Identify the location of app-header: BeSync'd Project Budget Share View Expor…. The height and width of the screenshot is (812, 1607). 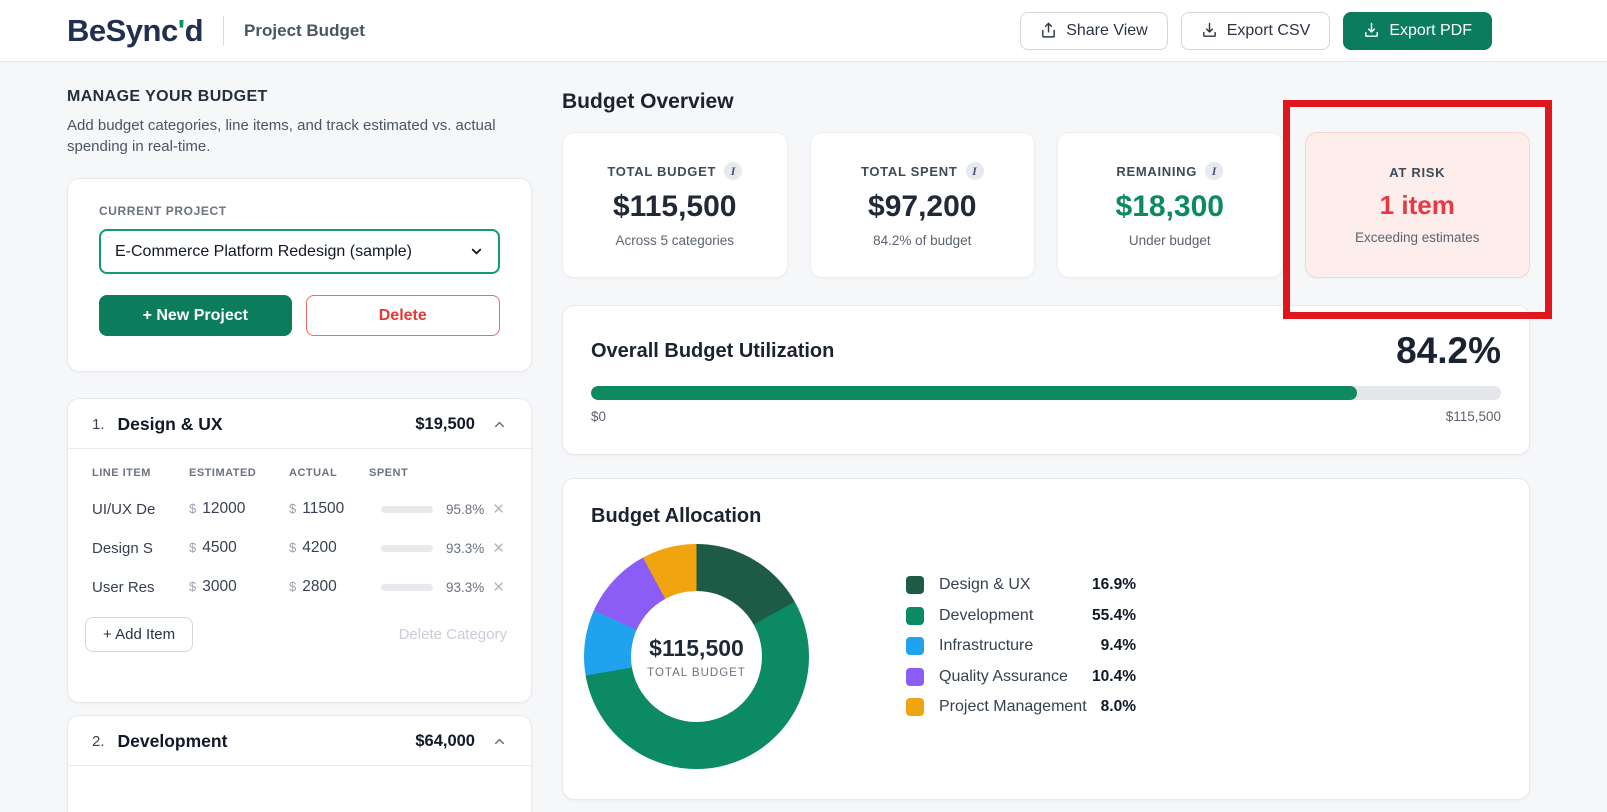
(803, 31).